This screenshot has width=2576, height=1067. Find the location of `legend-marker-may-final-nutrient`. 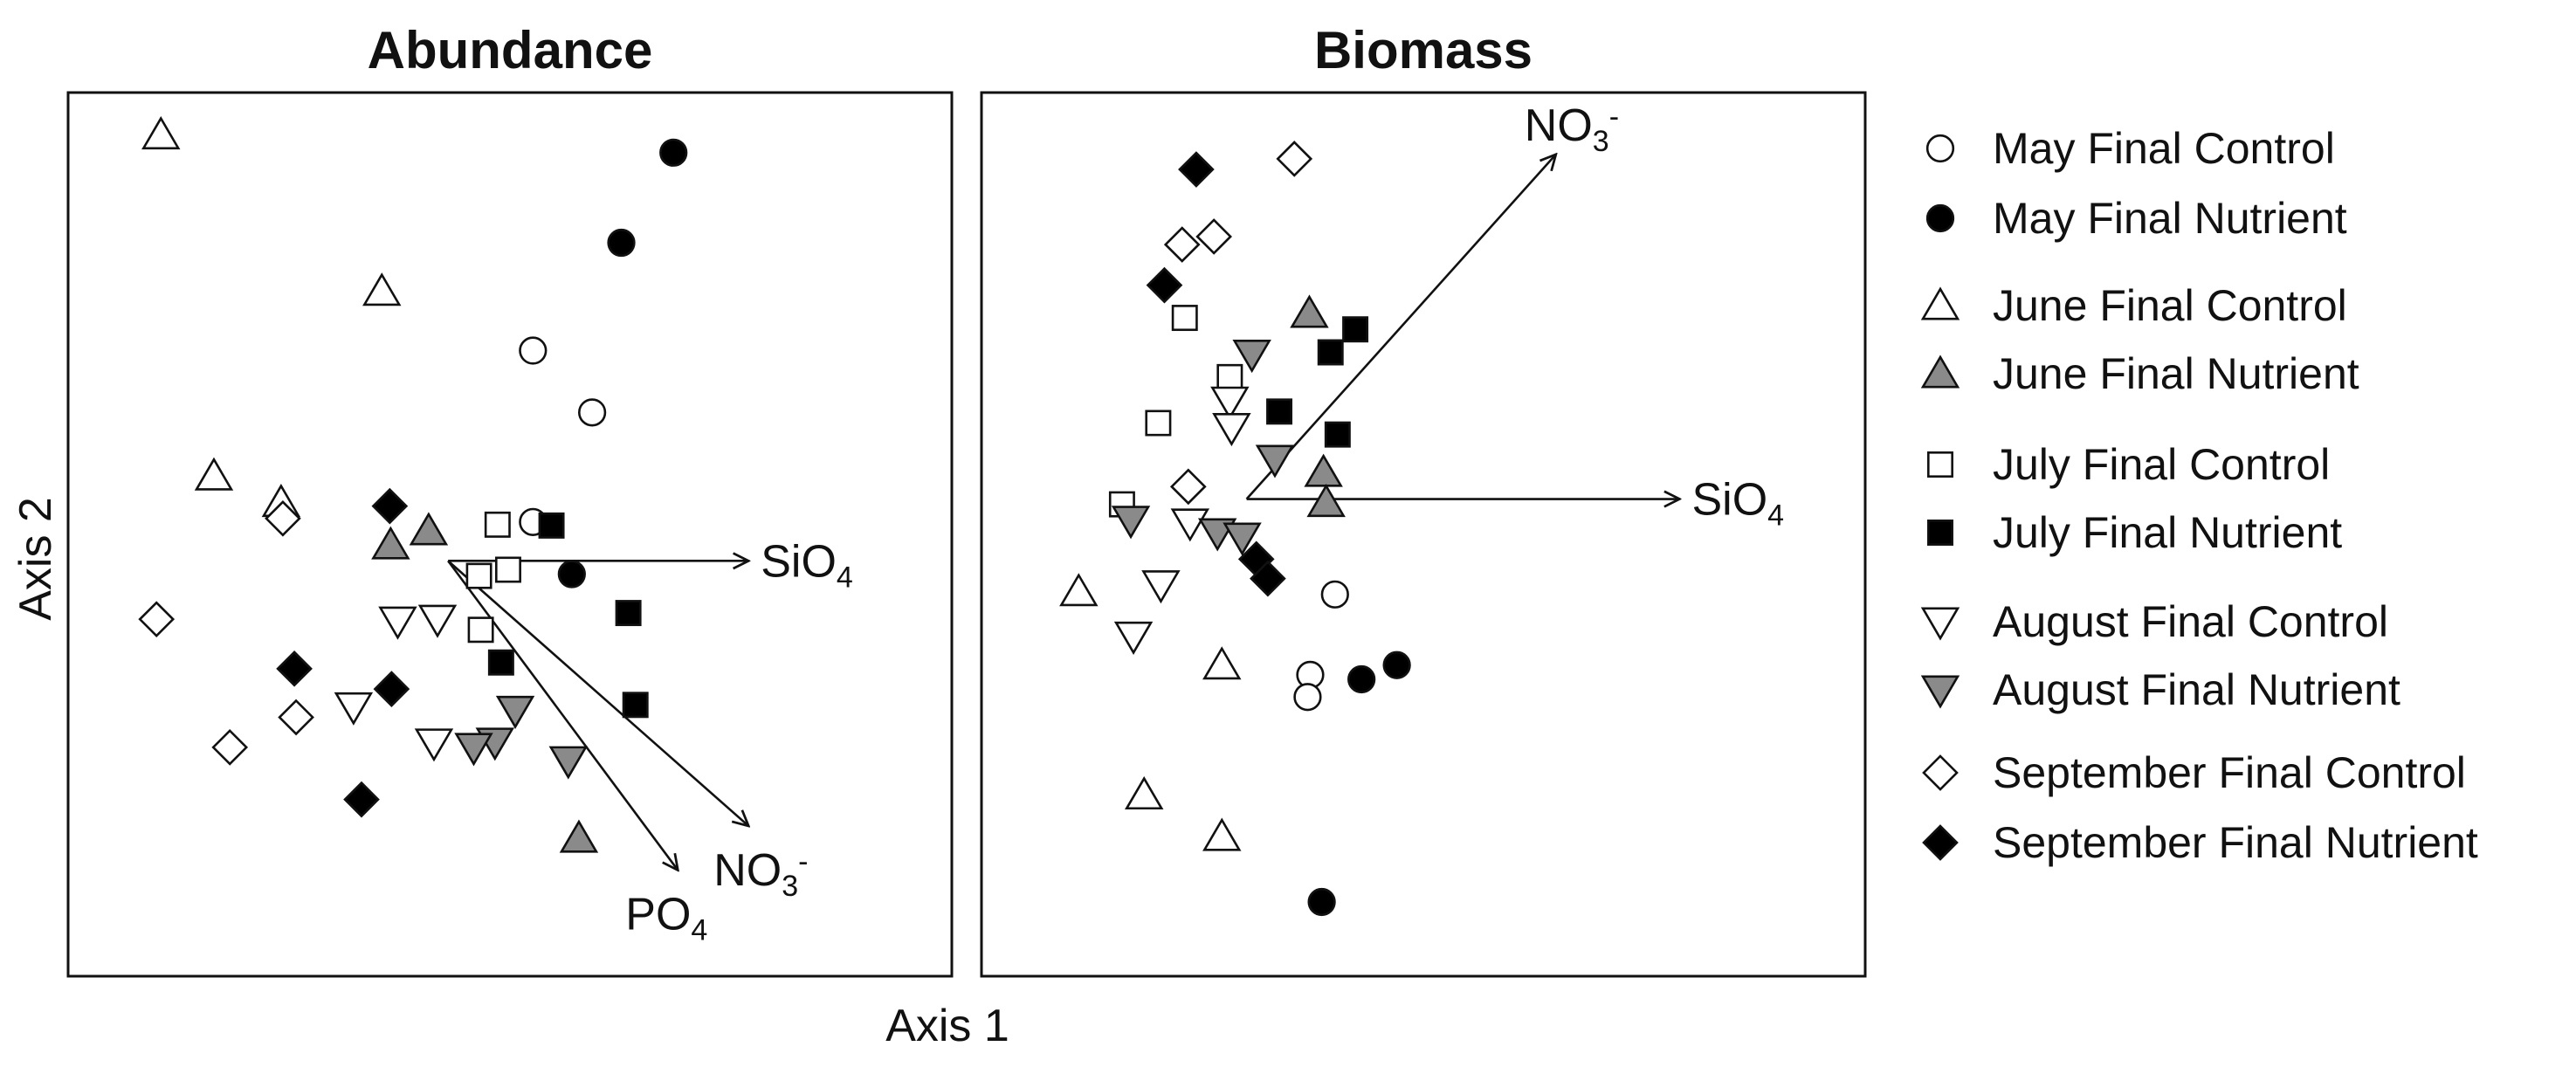

legend-marker-may-final-nutrient is located at coordinates (1940, 218).